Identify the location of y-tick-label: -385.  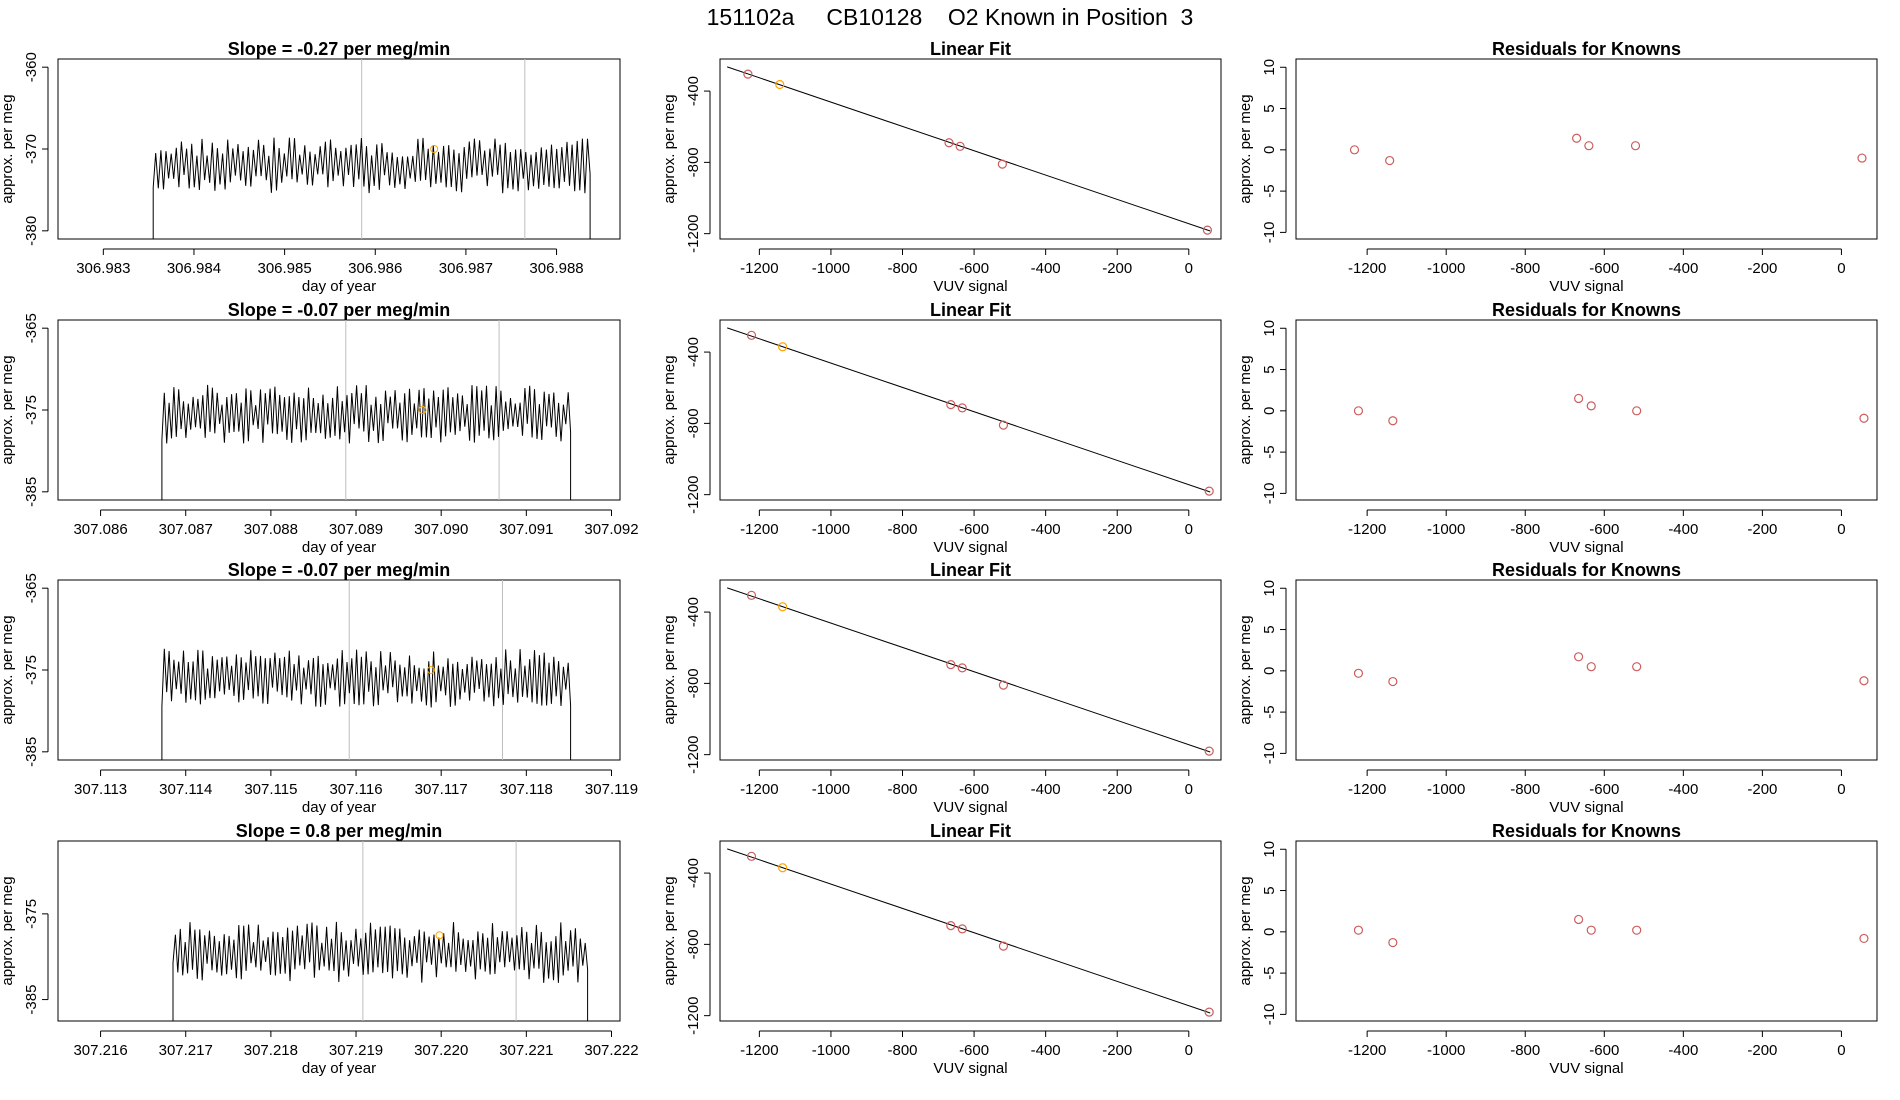
(31, 1000).